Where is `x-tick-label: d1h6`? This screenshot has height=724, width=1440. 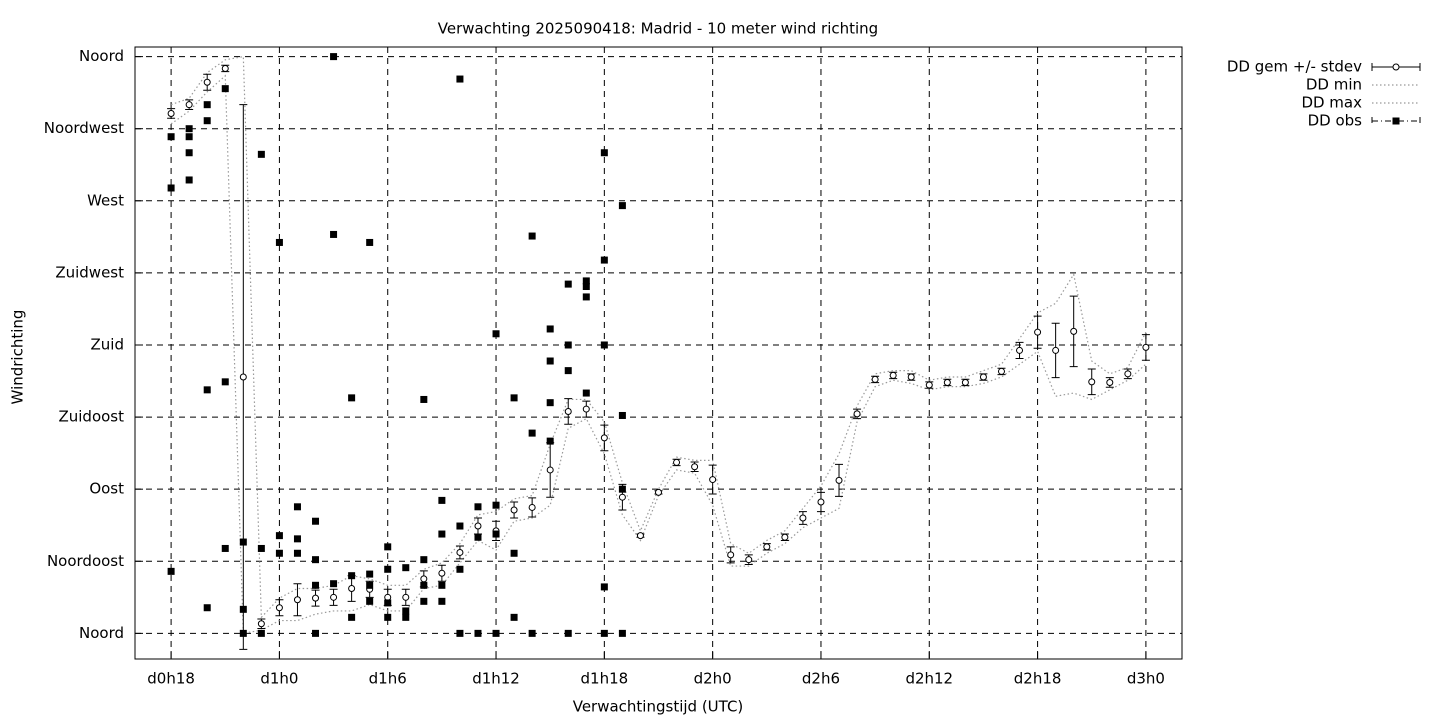 x-tick-label: d1h6 is located at coordinates (388, 679).